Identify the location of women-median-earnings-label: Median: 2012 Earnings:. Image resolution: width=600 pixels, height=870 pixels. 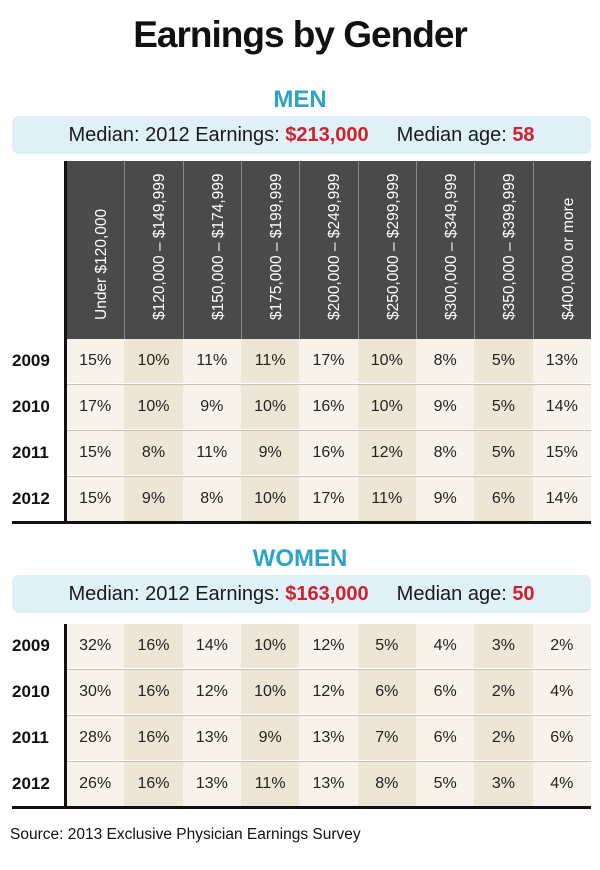
(174, 593).